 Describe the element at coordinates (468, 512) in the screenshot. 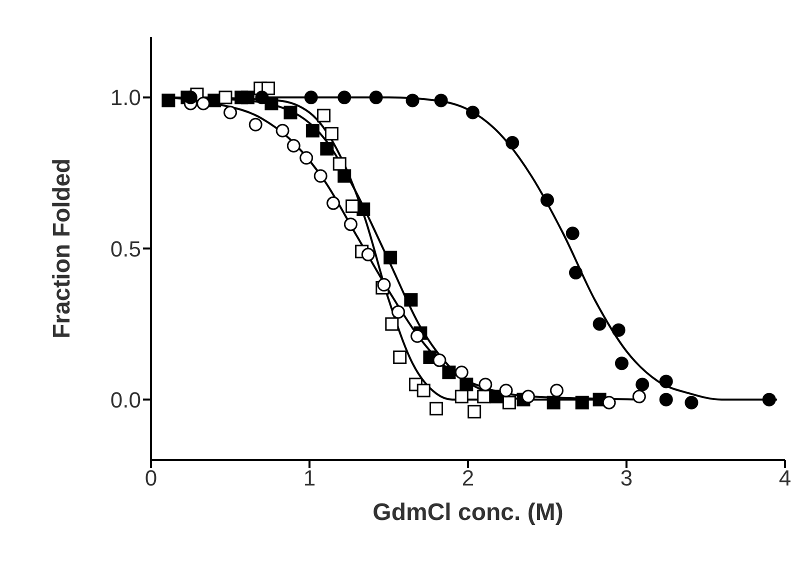

I see `x-axis-title: GdmCl conc. (M)` at that location.